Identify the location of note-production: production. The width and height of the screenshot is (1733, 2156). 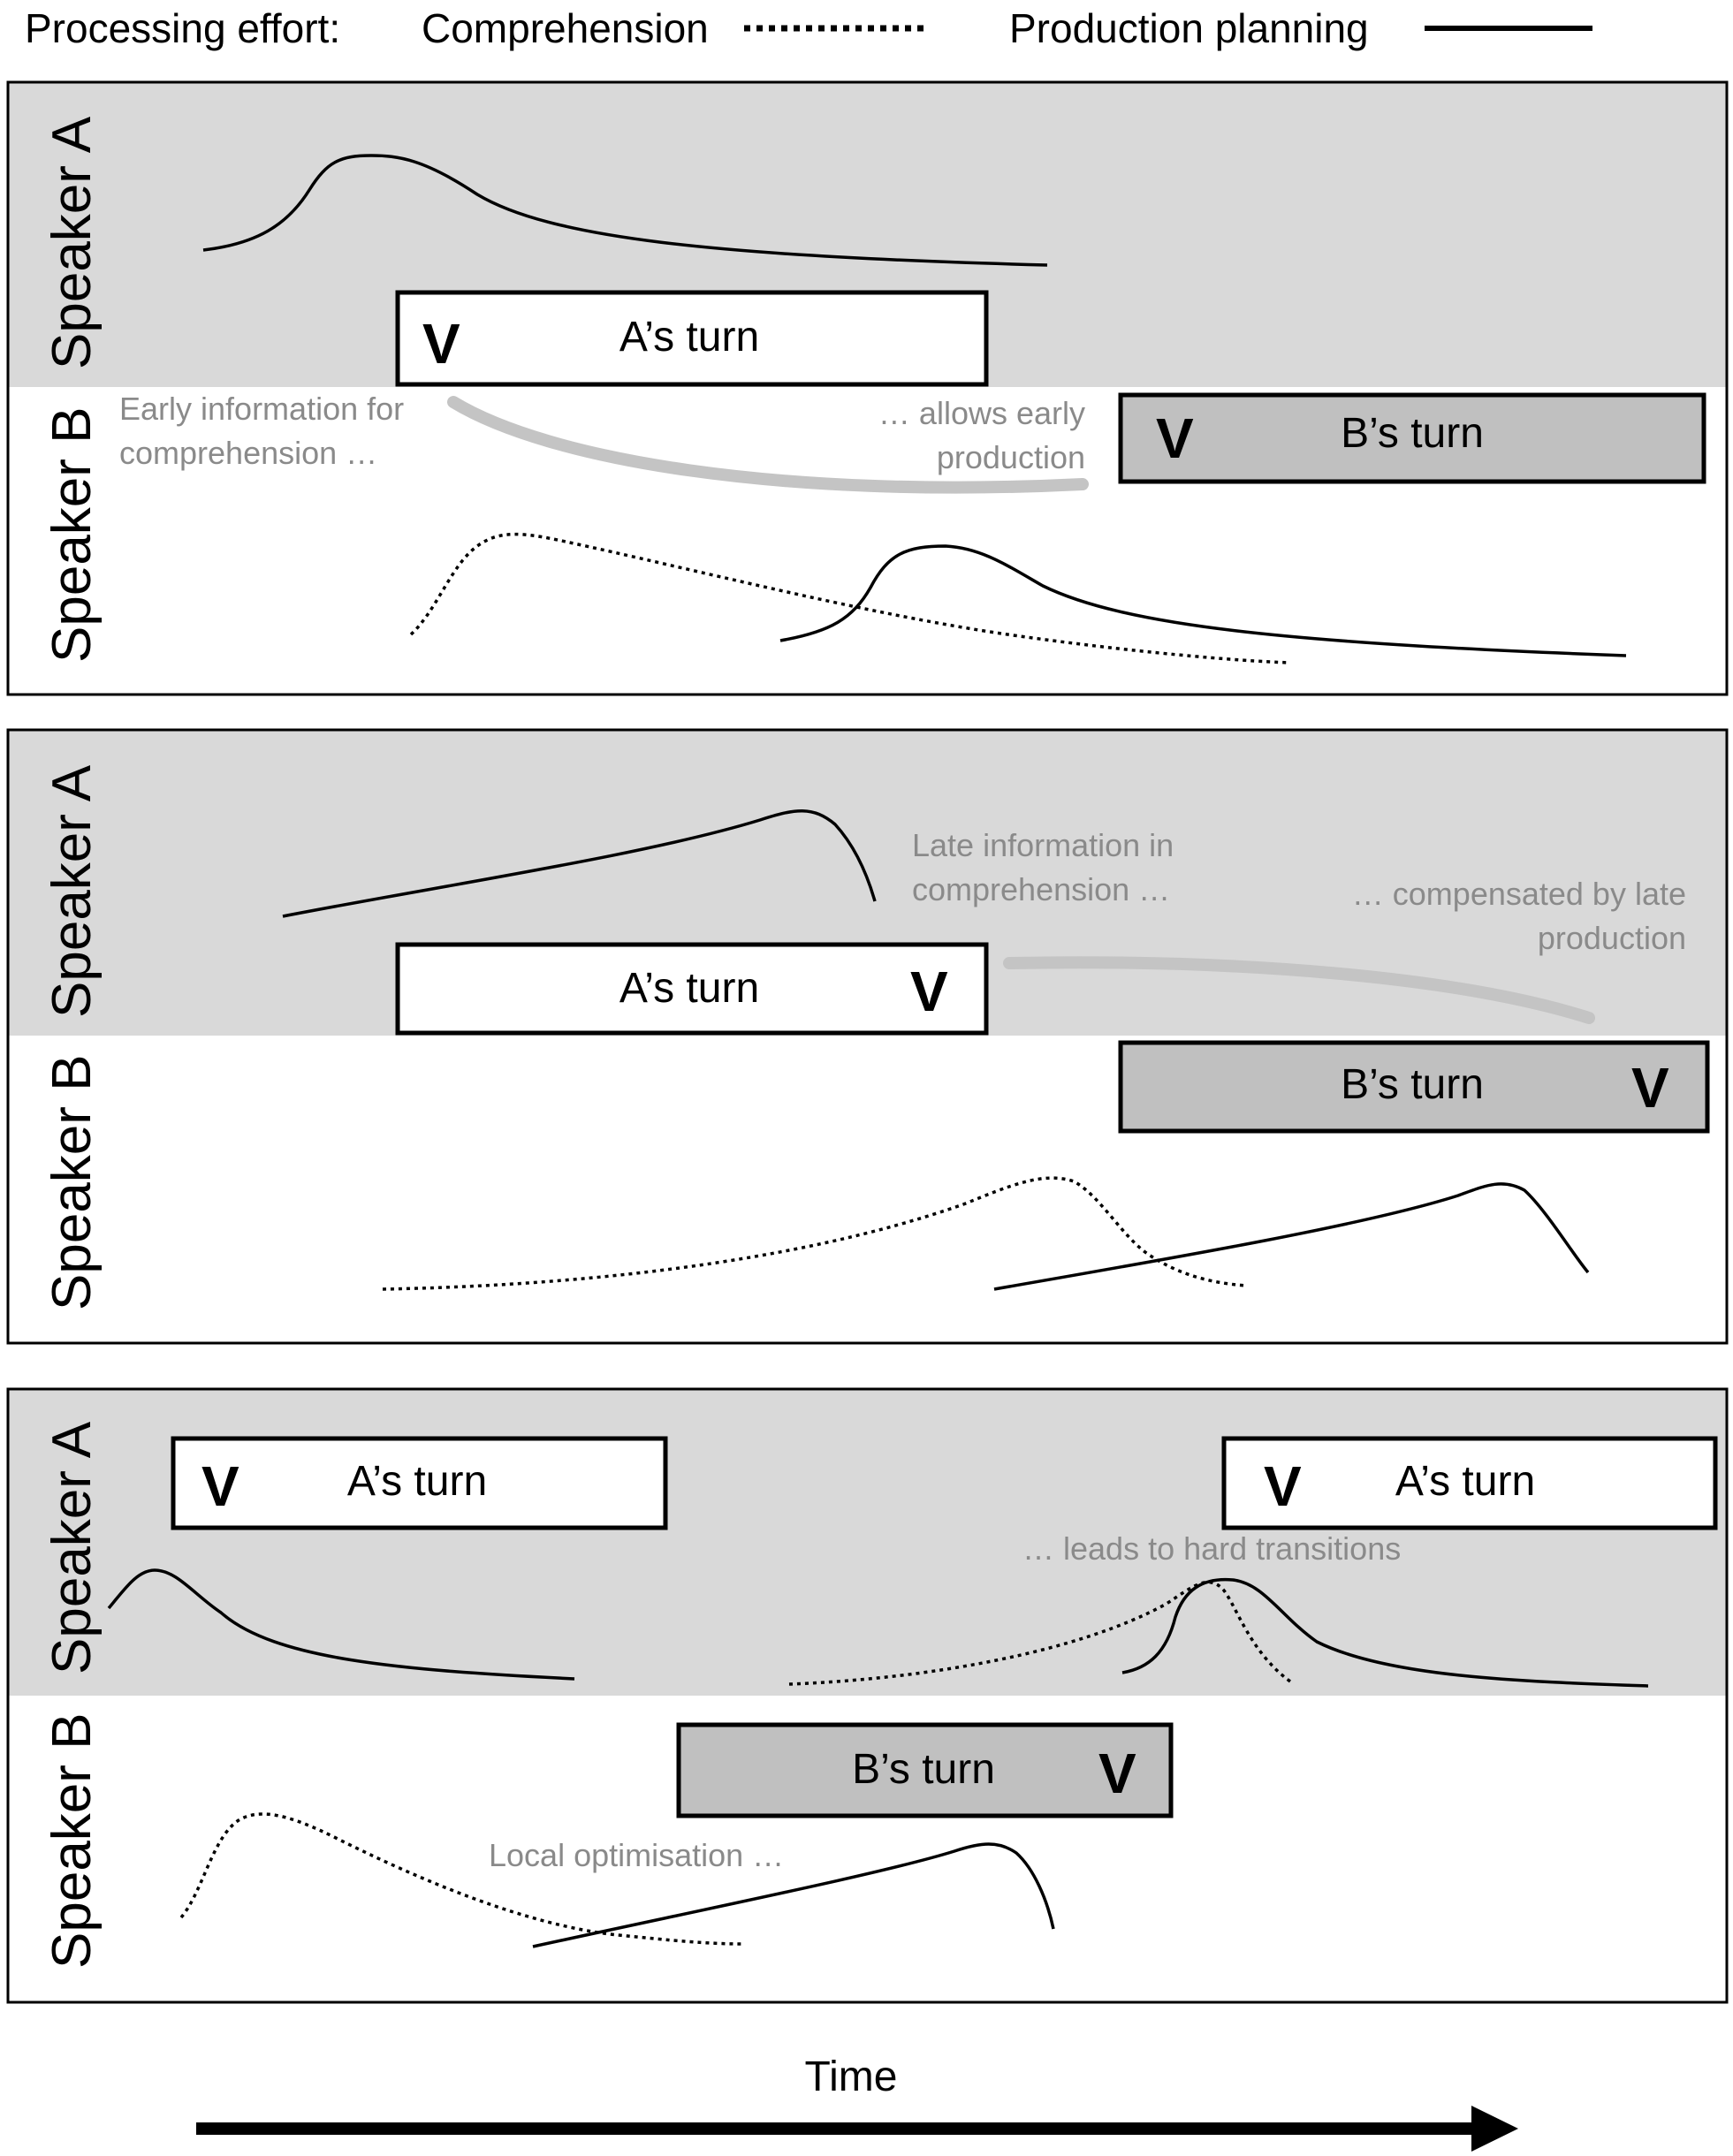
(1011, 457).